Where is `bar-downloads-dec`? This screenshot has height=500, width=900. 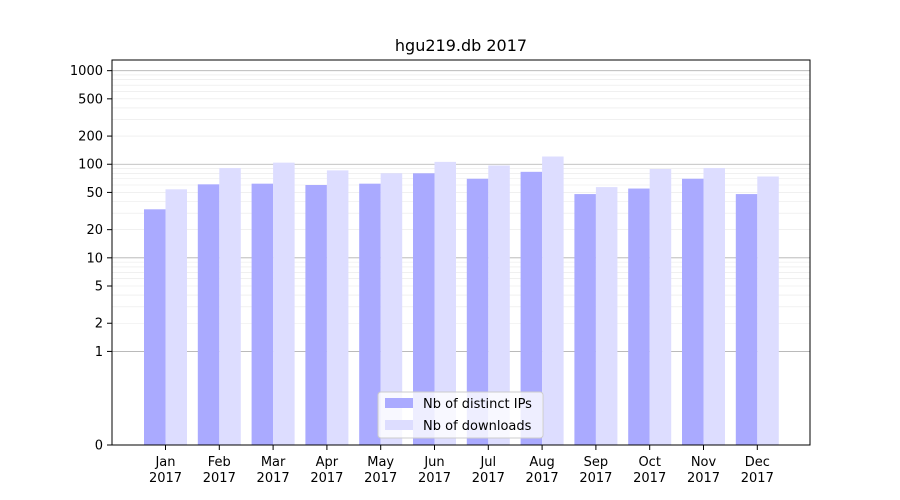
bar-downloads-dec is located at coordinates (768, 311).